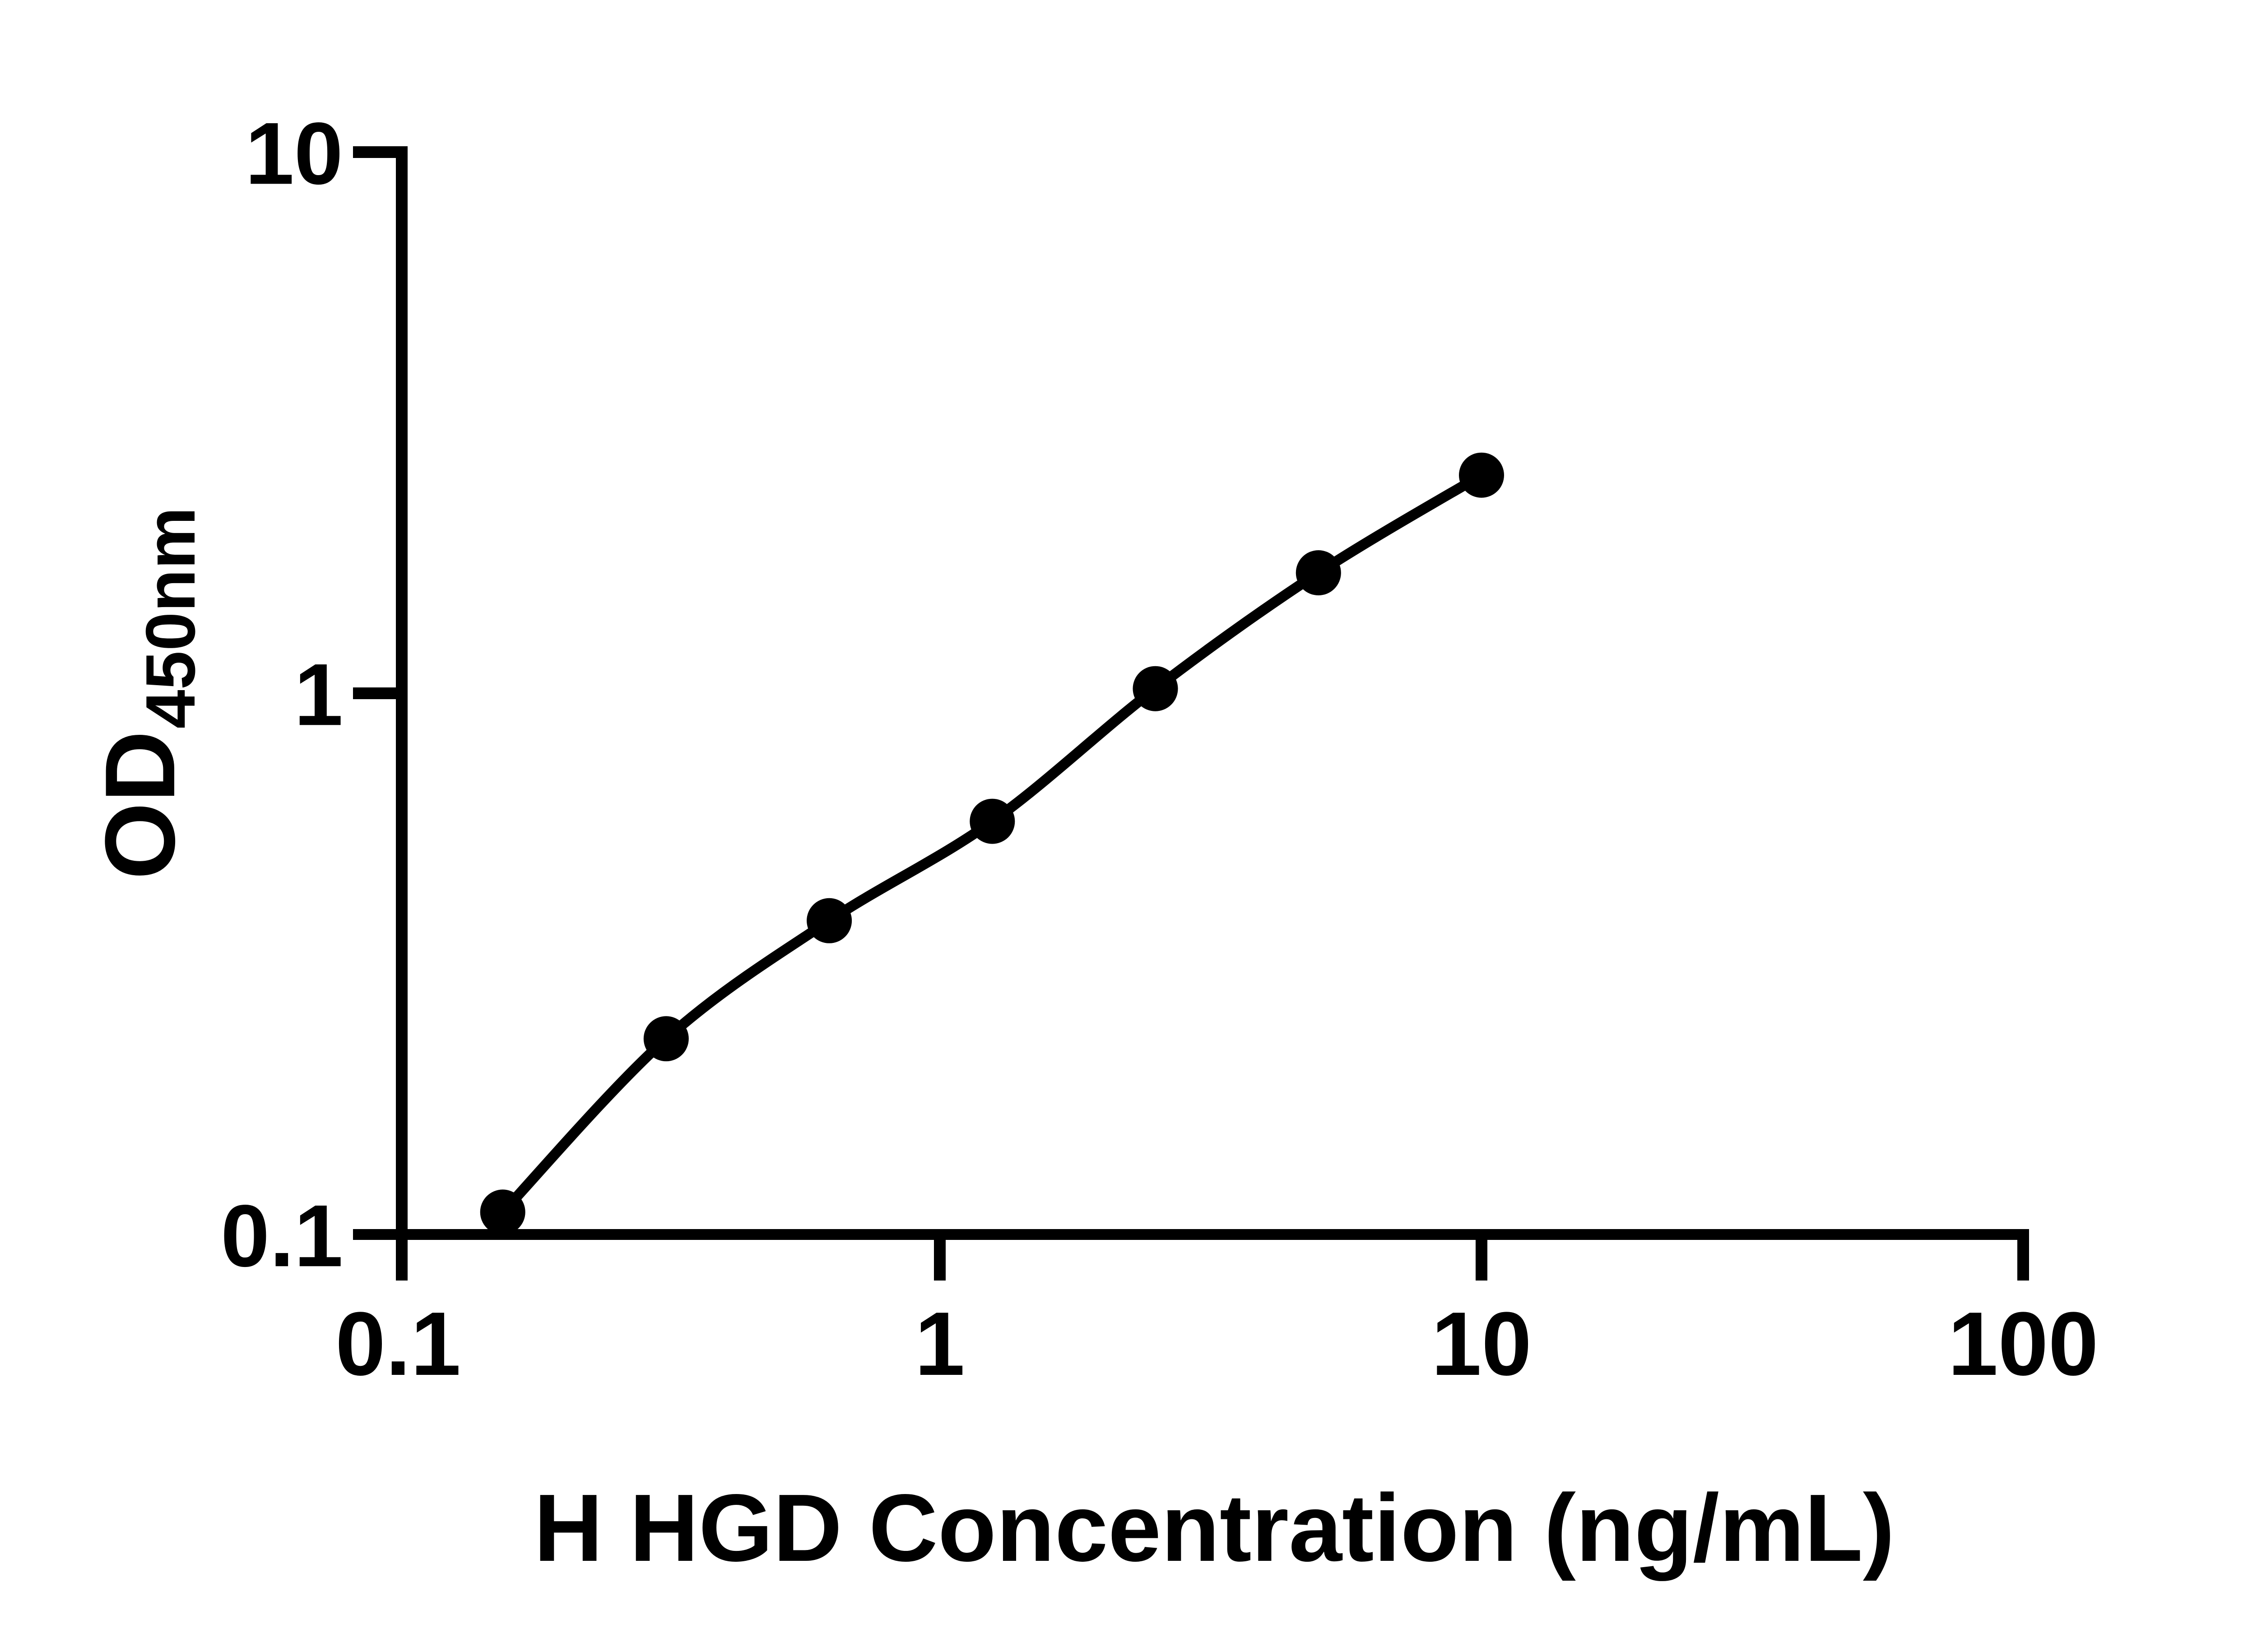 This screenshot has width=2257, height=1652. I want to click on x-tick-label-0.1: 0.1, so click(398, 1344).